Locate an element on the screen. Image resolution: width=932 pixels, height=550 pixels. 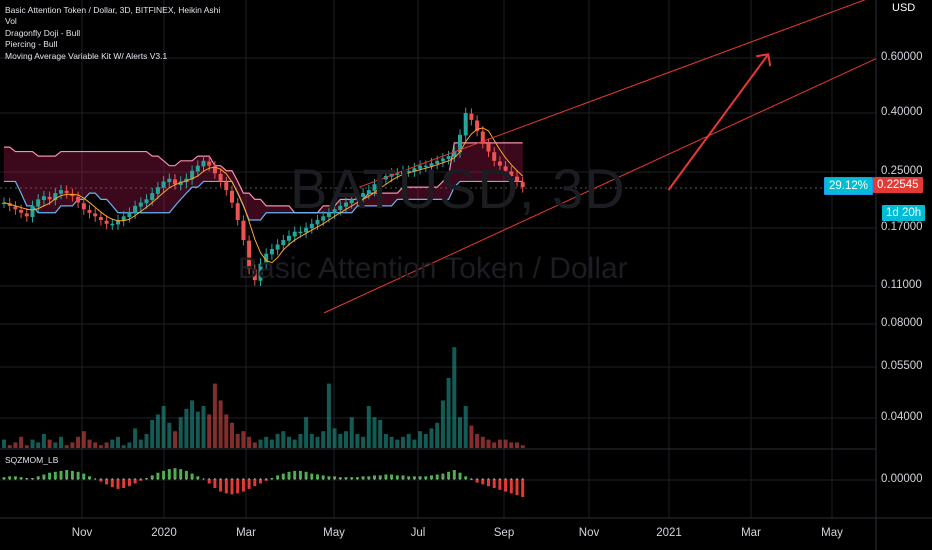
moving-average-line is located at coordinates (263, 195).